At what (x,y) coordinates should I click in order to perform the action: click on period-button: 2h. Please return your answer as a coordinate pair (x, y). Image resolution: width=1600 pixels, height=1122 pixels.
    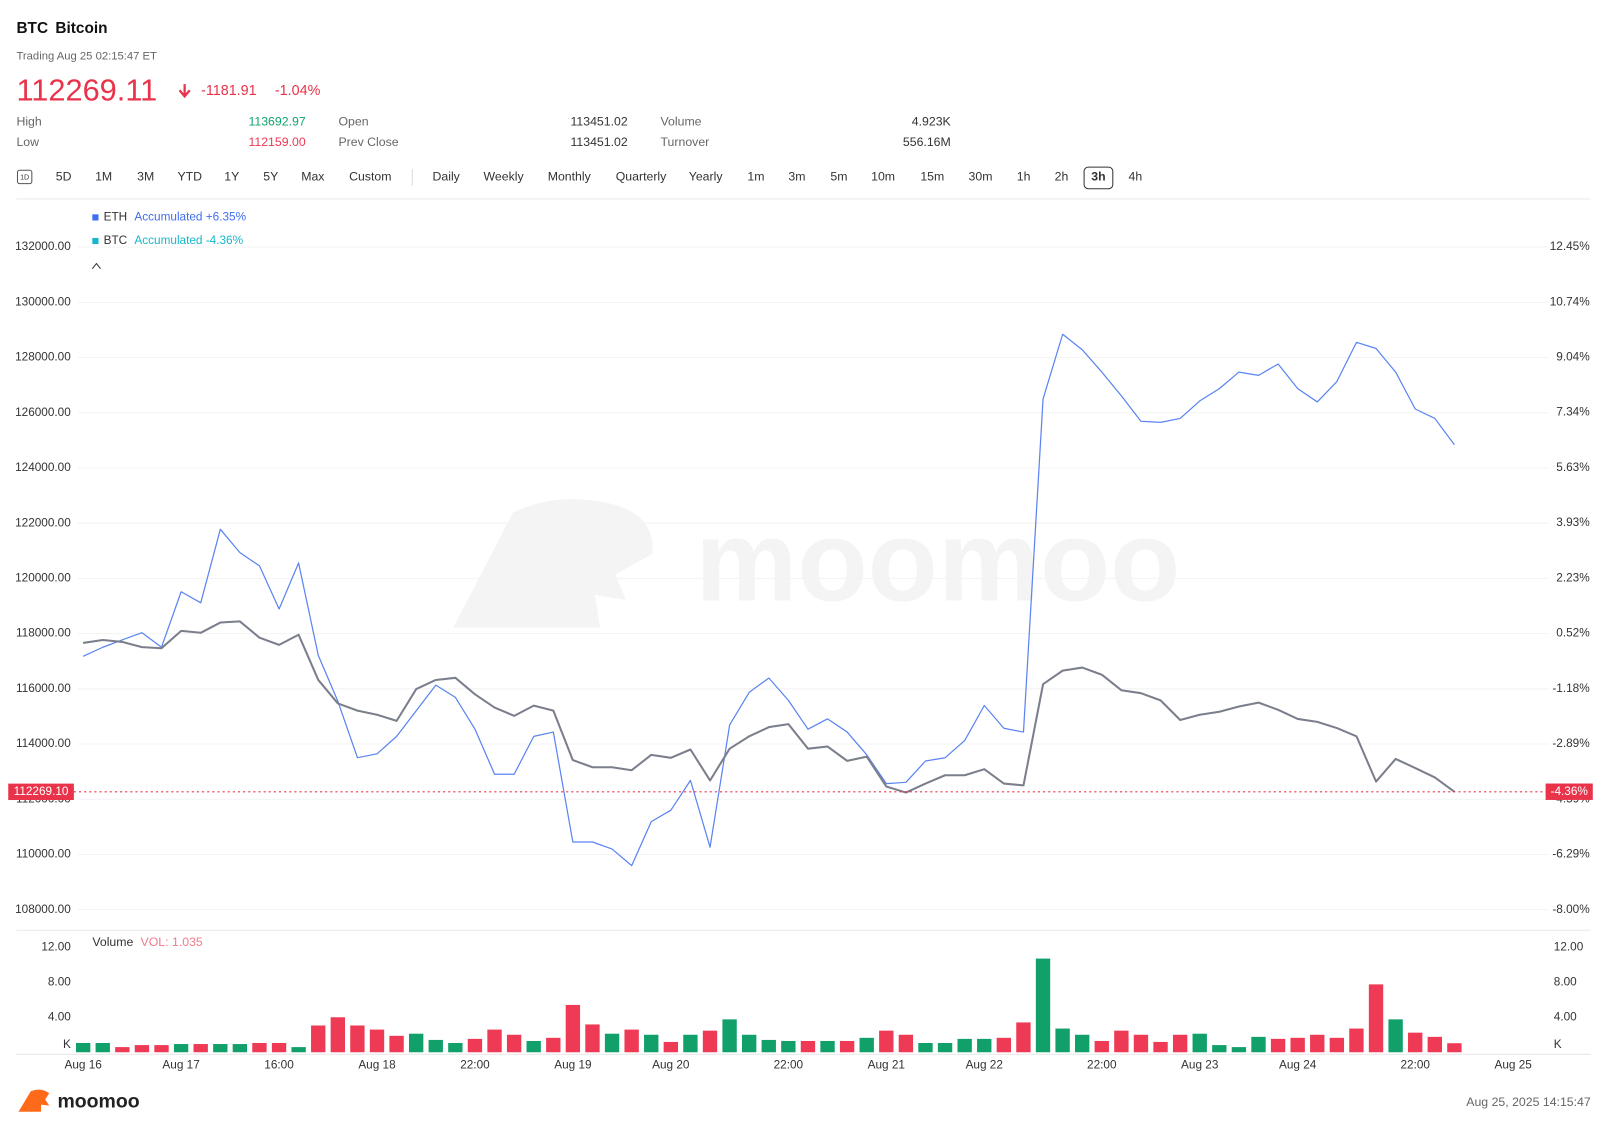
    Looking at the image, I should click on (1062, 177).